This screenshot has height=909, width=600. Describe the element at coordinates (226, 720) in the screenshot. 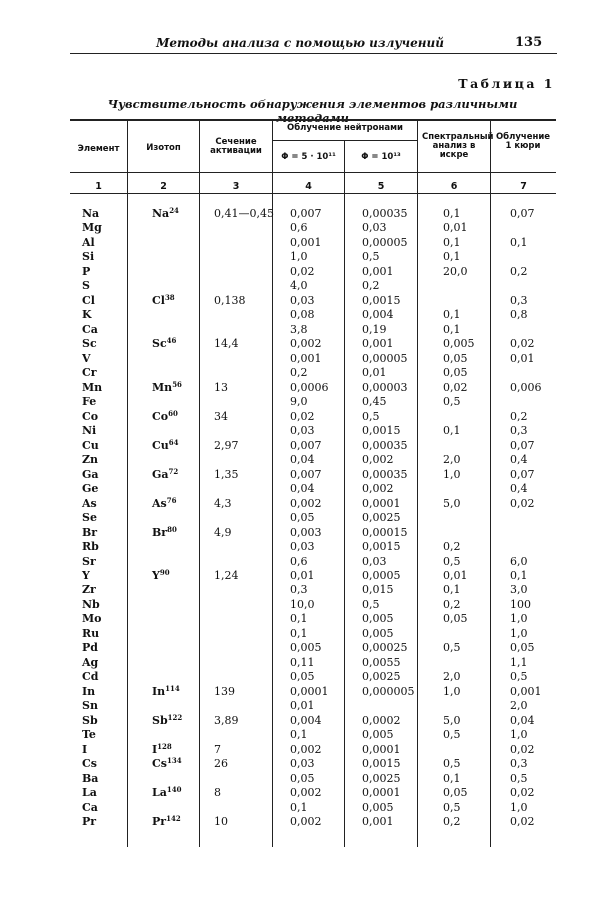

I see `cell-activation: 3,89` at that location.